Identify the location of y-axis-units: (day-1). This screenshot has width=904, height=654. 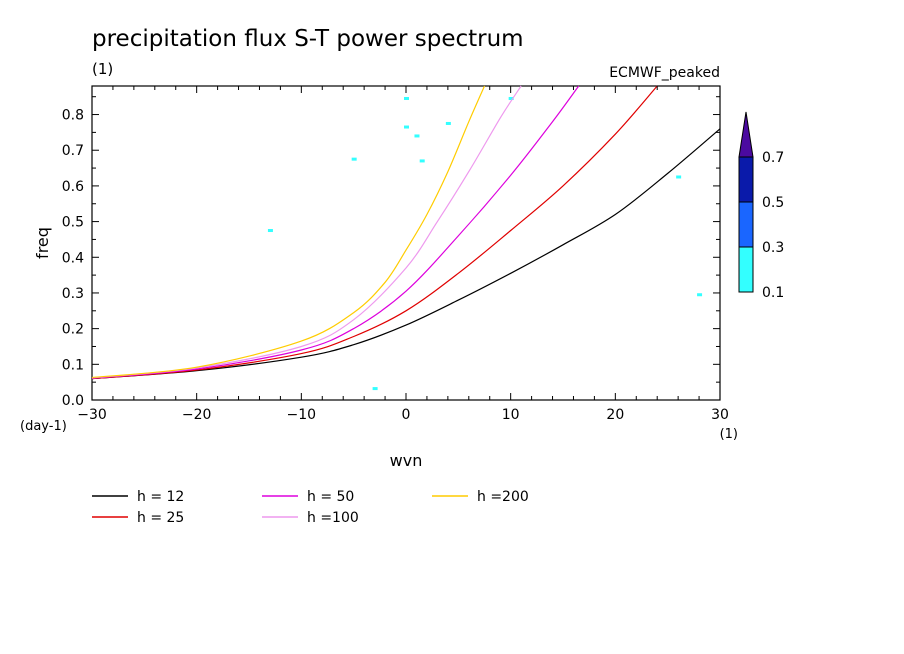
(43, 426).